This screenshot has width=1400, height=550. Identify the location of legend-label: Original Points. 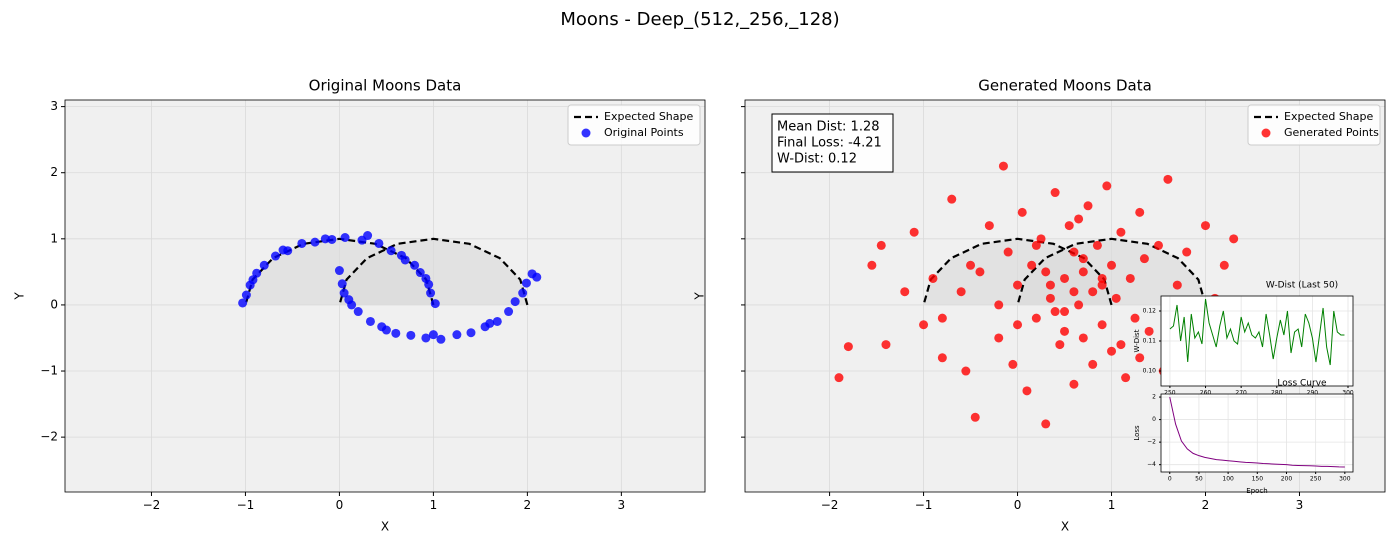
(644, 132).